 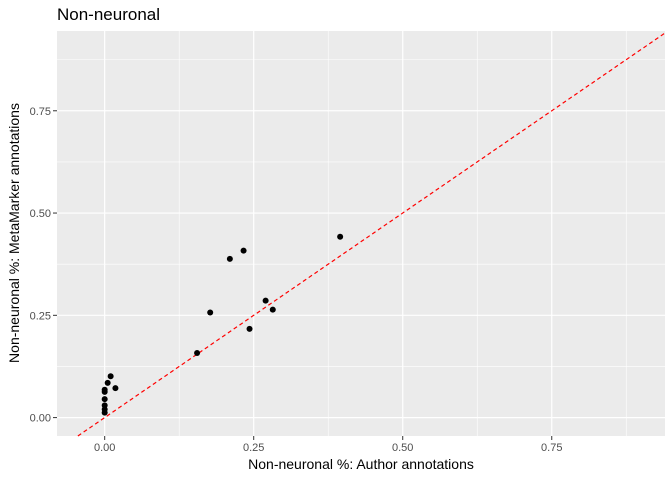 What do you see at coordinates (104, 448) in the screenshot?
I see `x-tick-label: 0.00` at bounding box center [104, 448].